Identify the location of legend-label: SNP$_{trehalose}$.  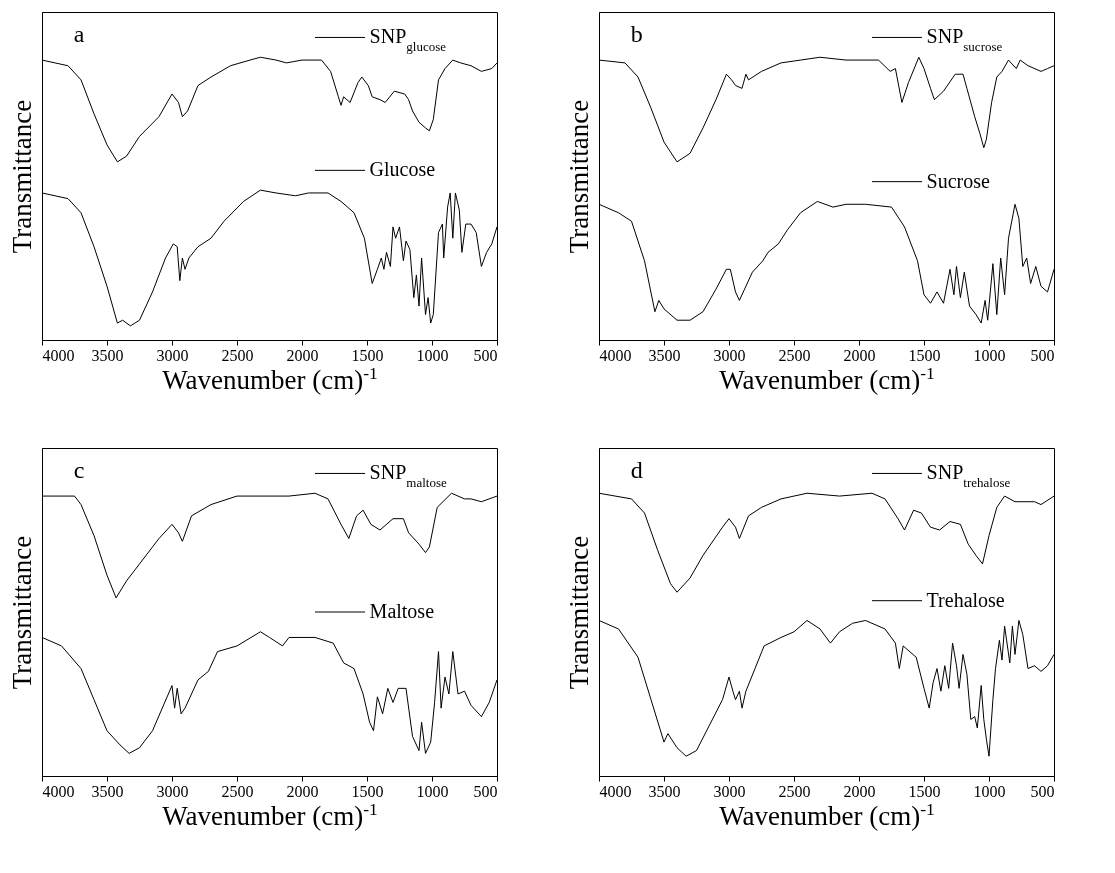
(968, 475).